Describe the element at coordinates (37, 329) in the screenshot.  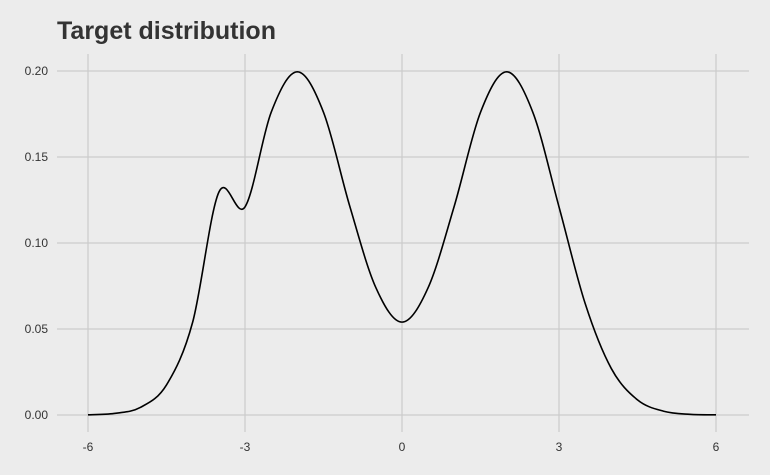
I see `y-tick-label: 0.05` at that location.